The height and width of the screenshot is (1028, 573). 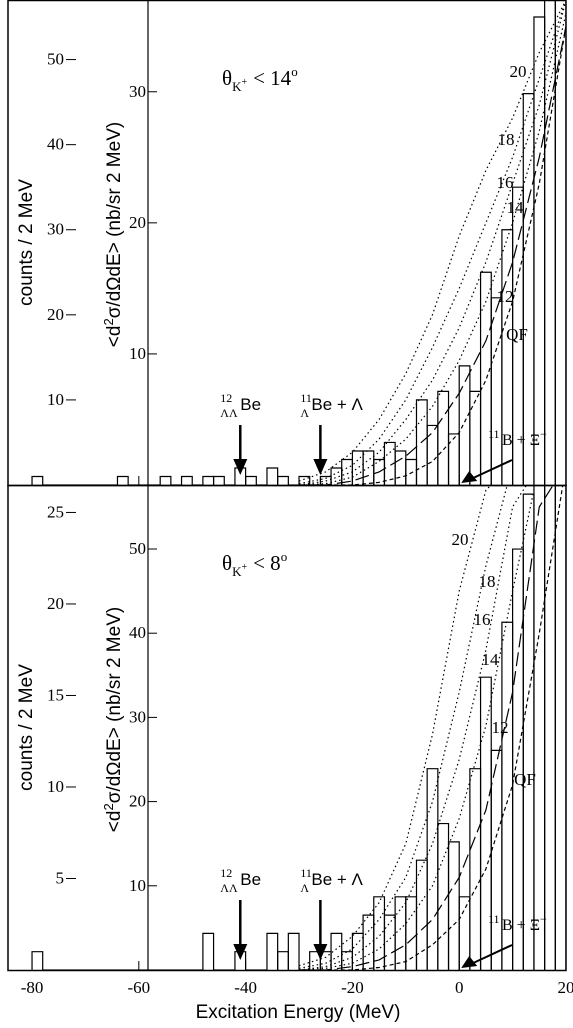 What do you see at coordinates (565, 987) in the screenshot?
I see `x-tick-label: 20` at bounding box center [565, 987].